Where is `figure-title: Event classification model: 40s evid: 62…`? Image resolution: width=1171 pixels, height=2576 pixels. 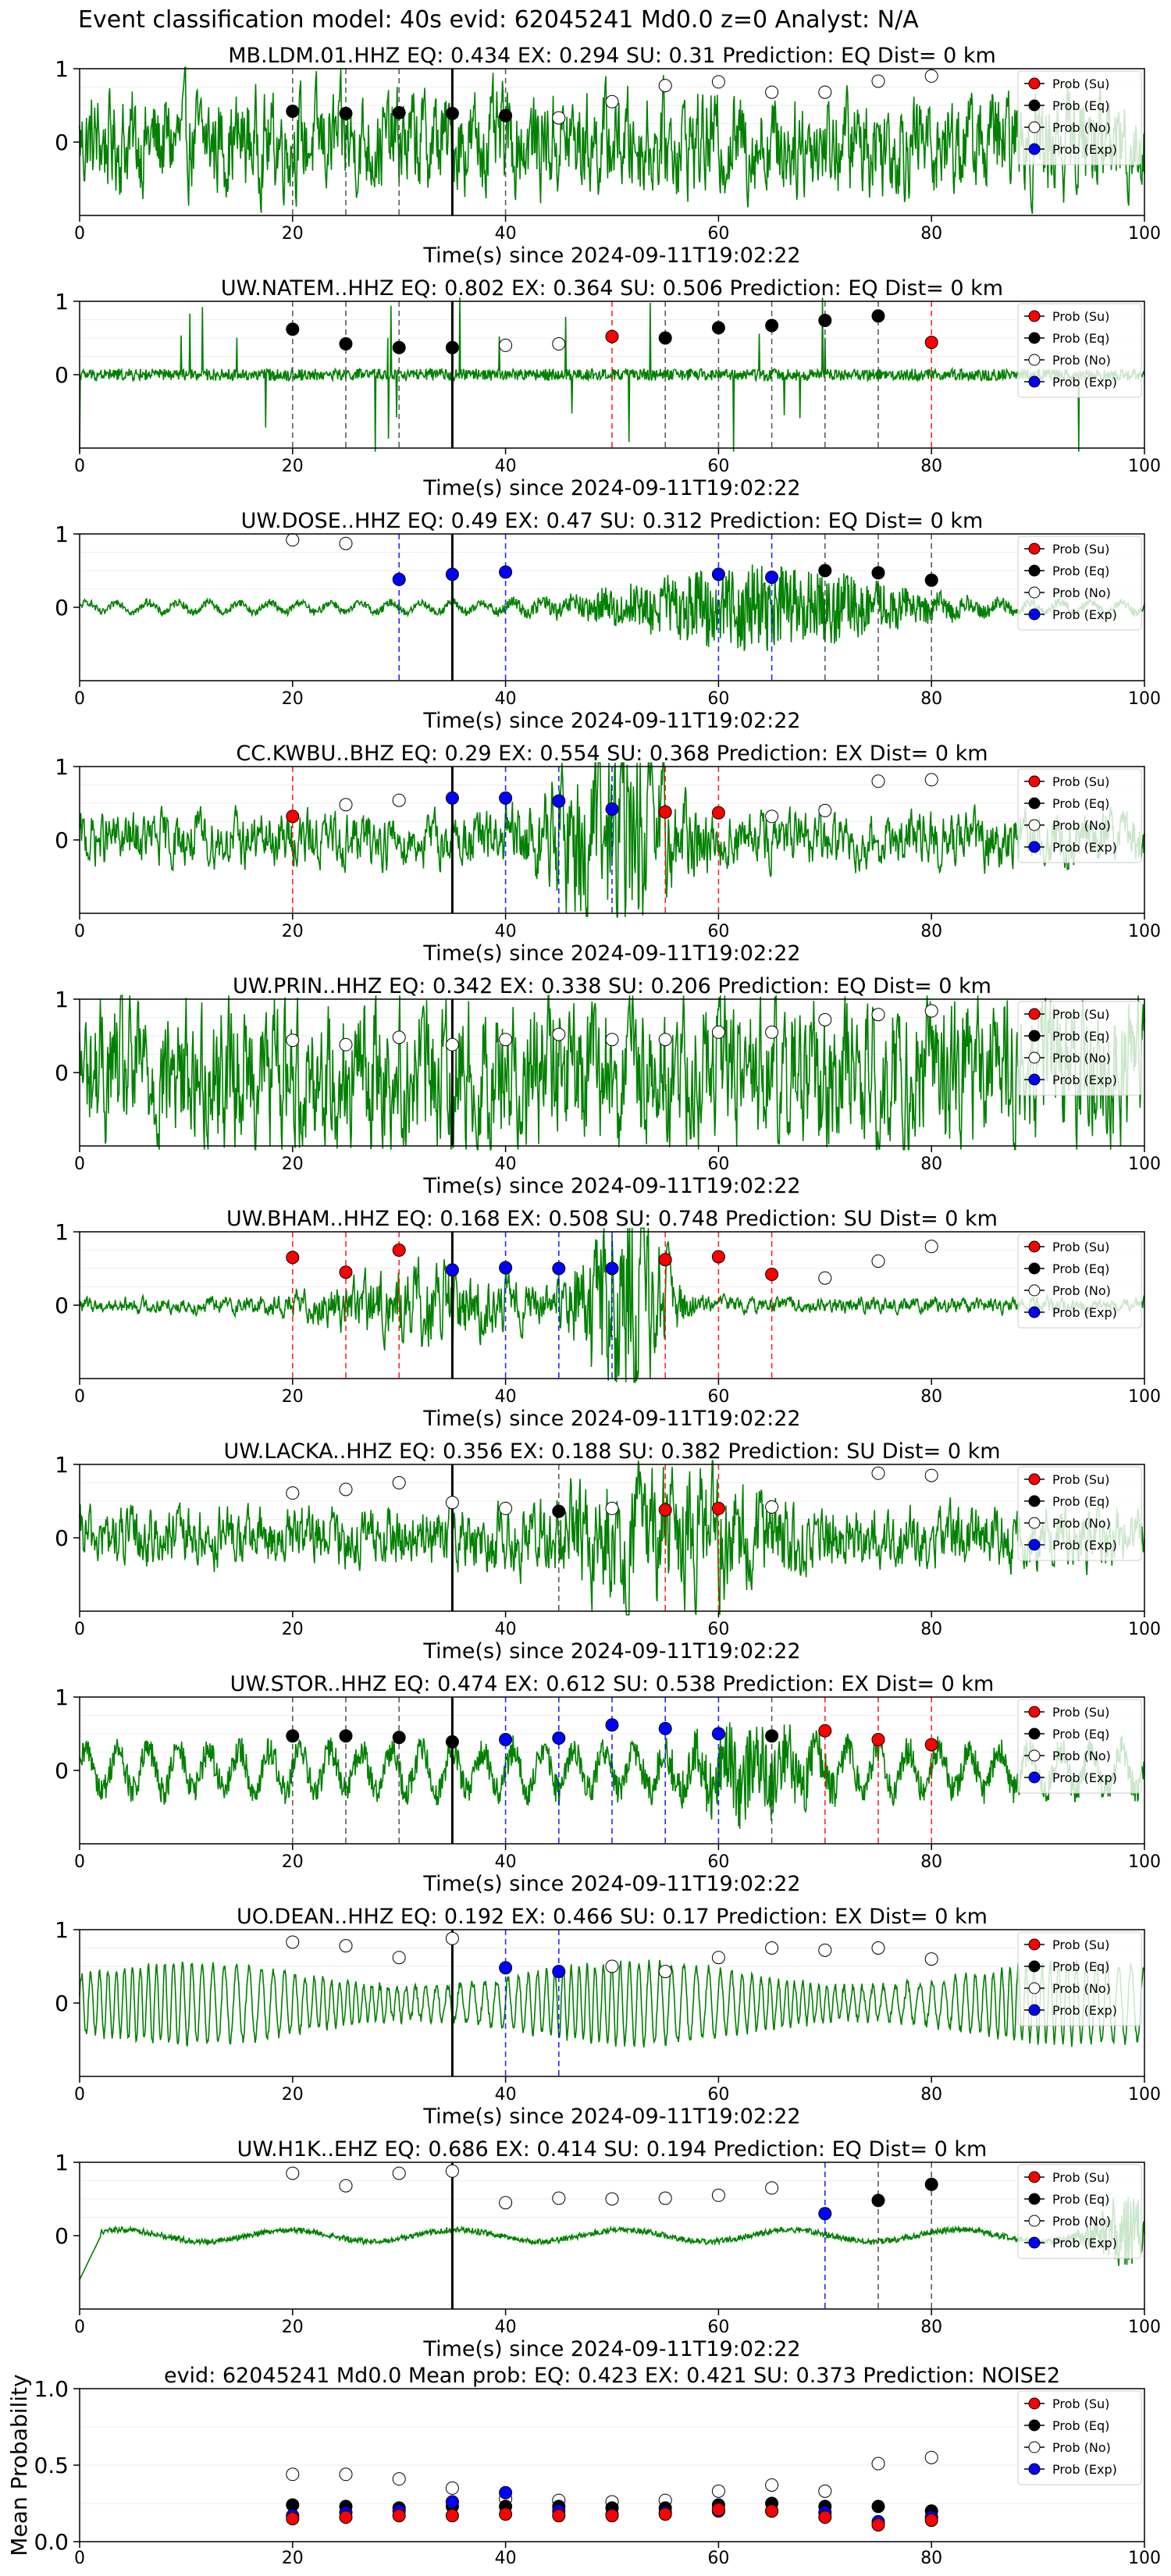 figure-title: Event classification model: 40s evid: 62… is located at coordinates (498, 20).